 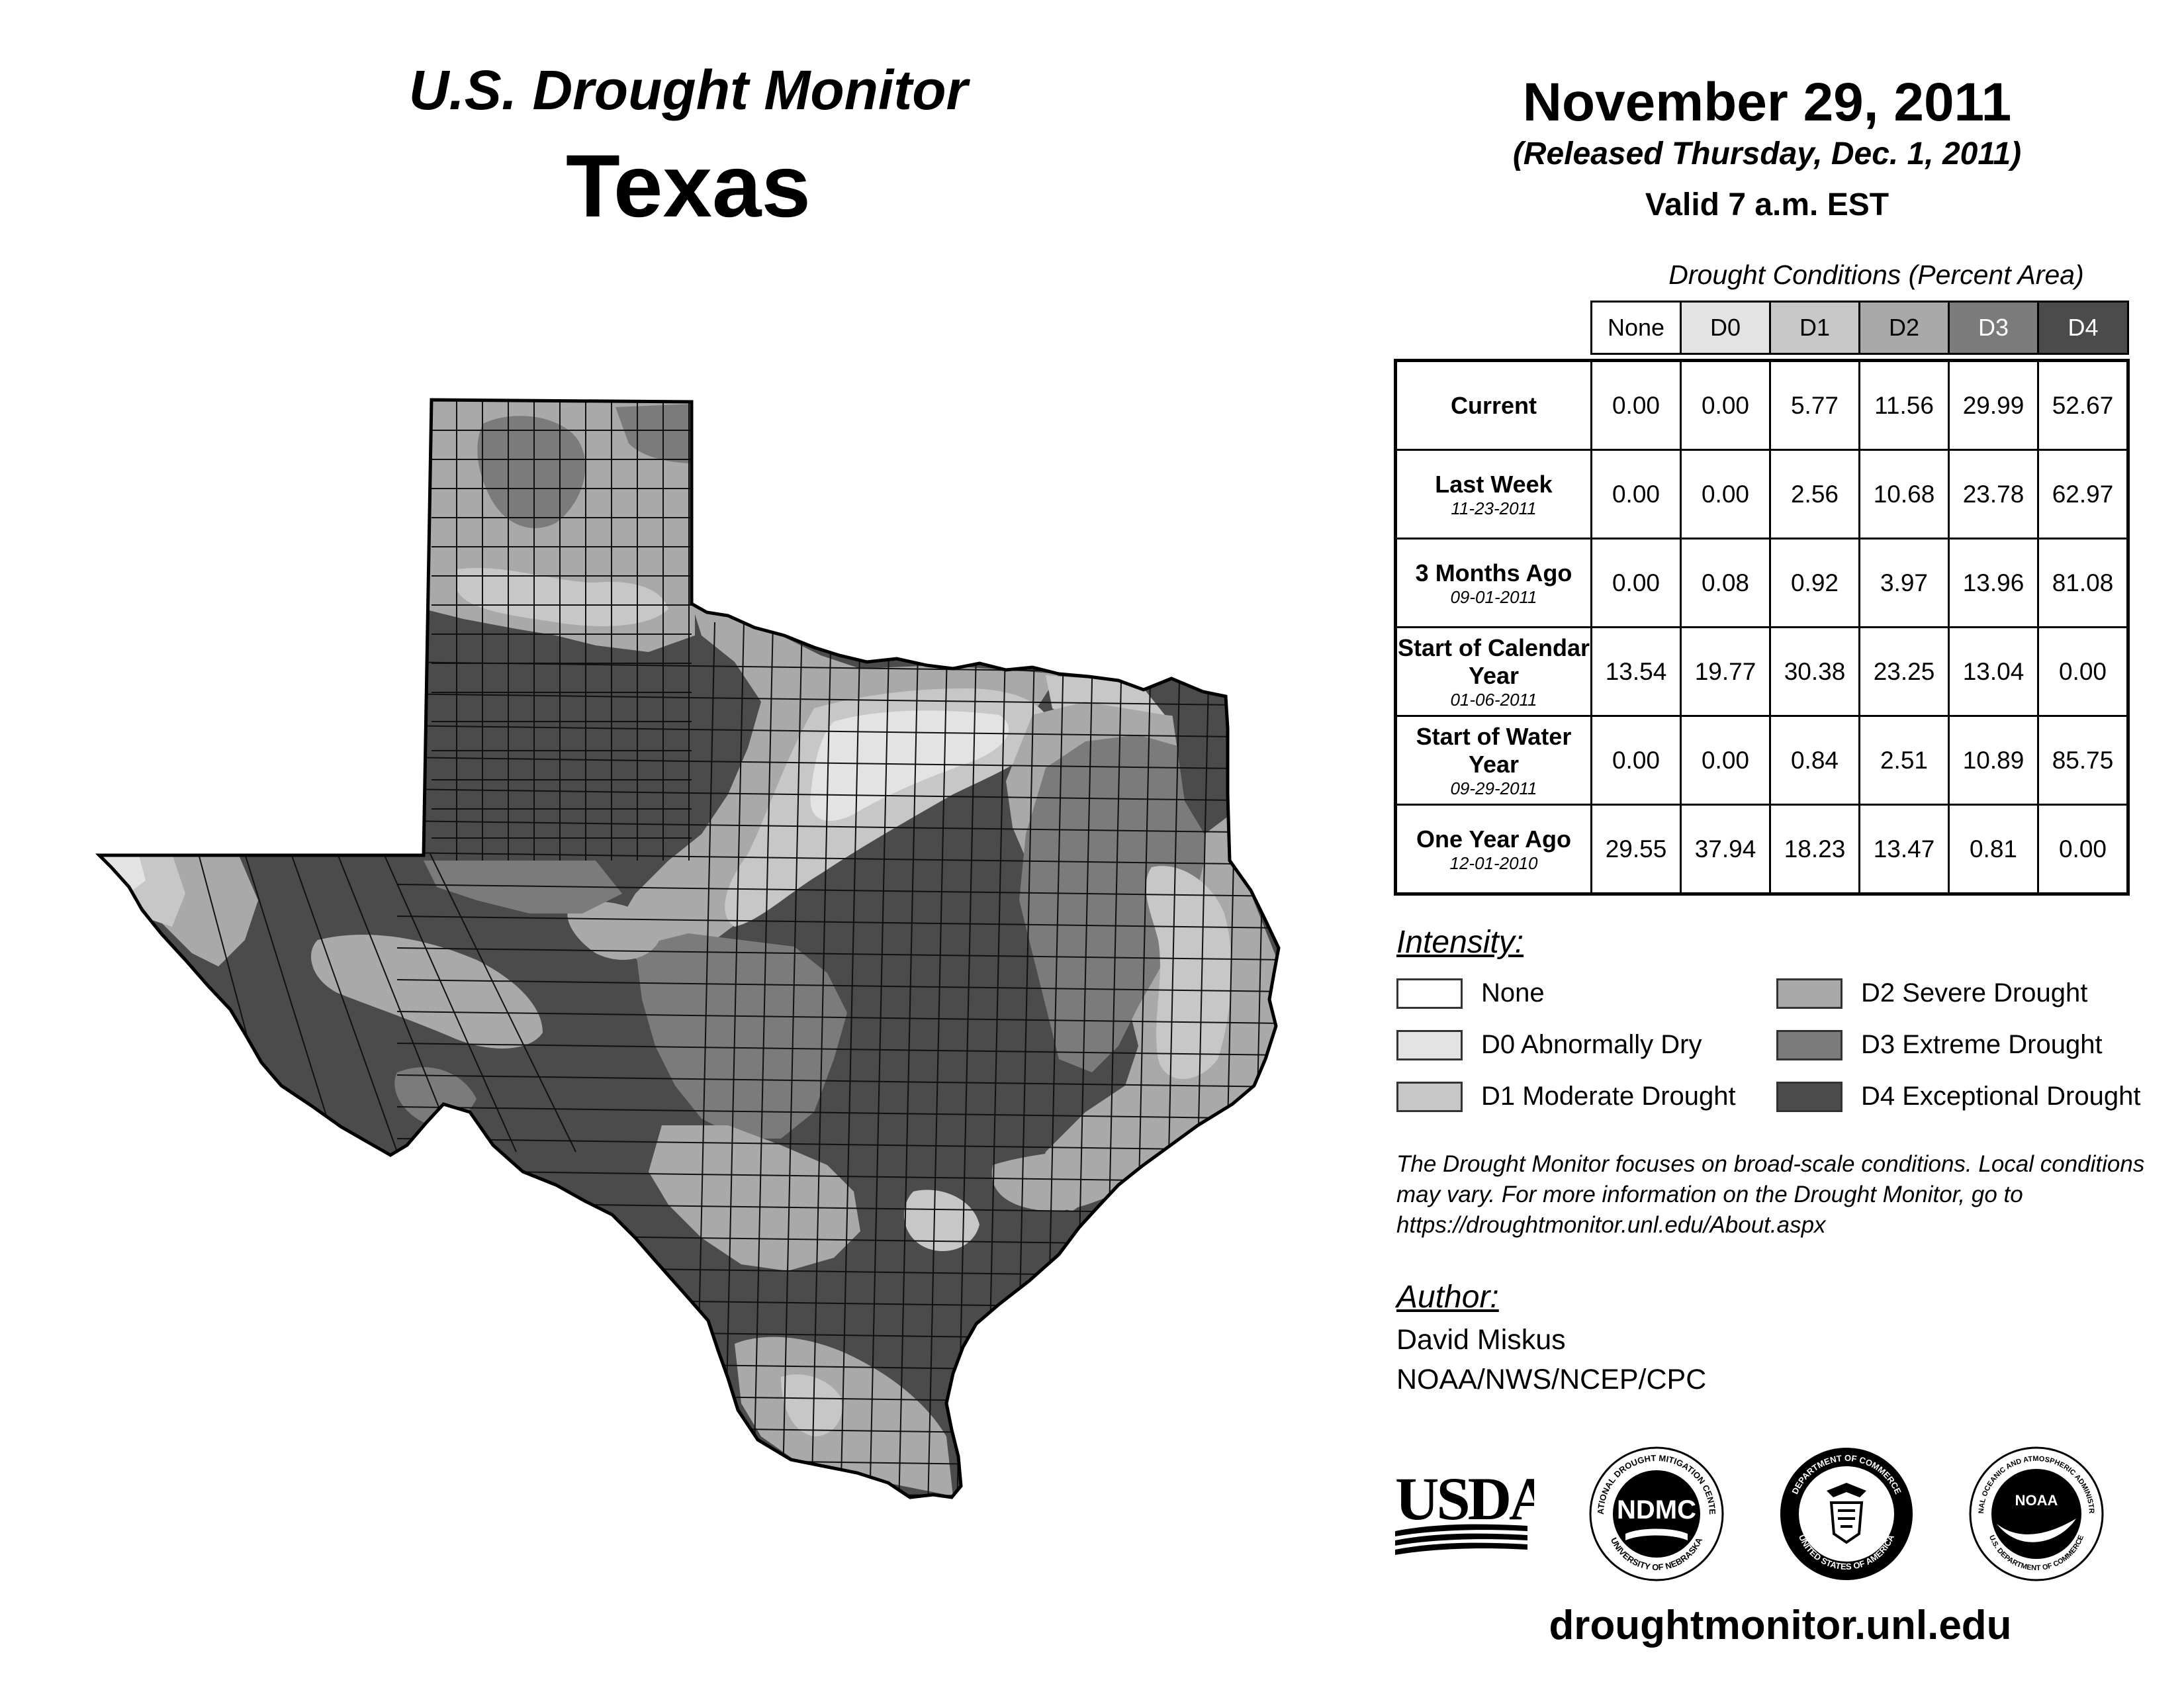 What do you see at coordinates (1904, 760) in the screenshot?
I see `table-cell: 2.51` at bounding box center [1904, 760].